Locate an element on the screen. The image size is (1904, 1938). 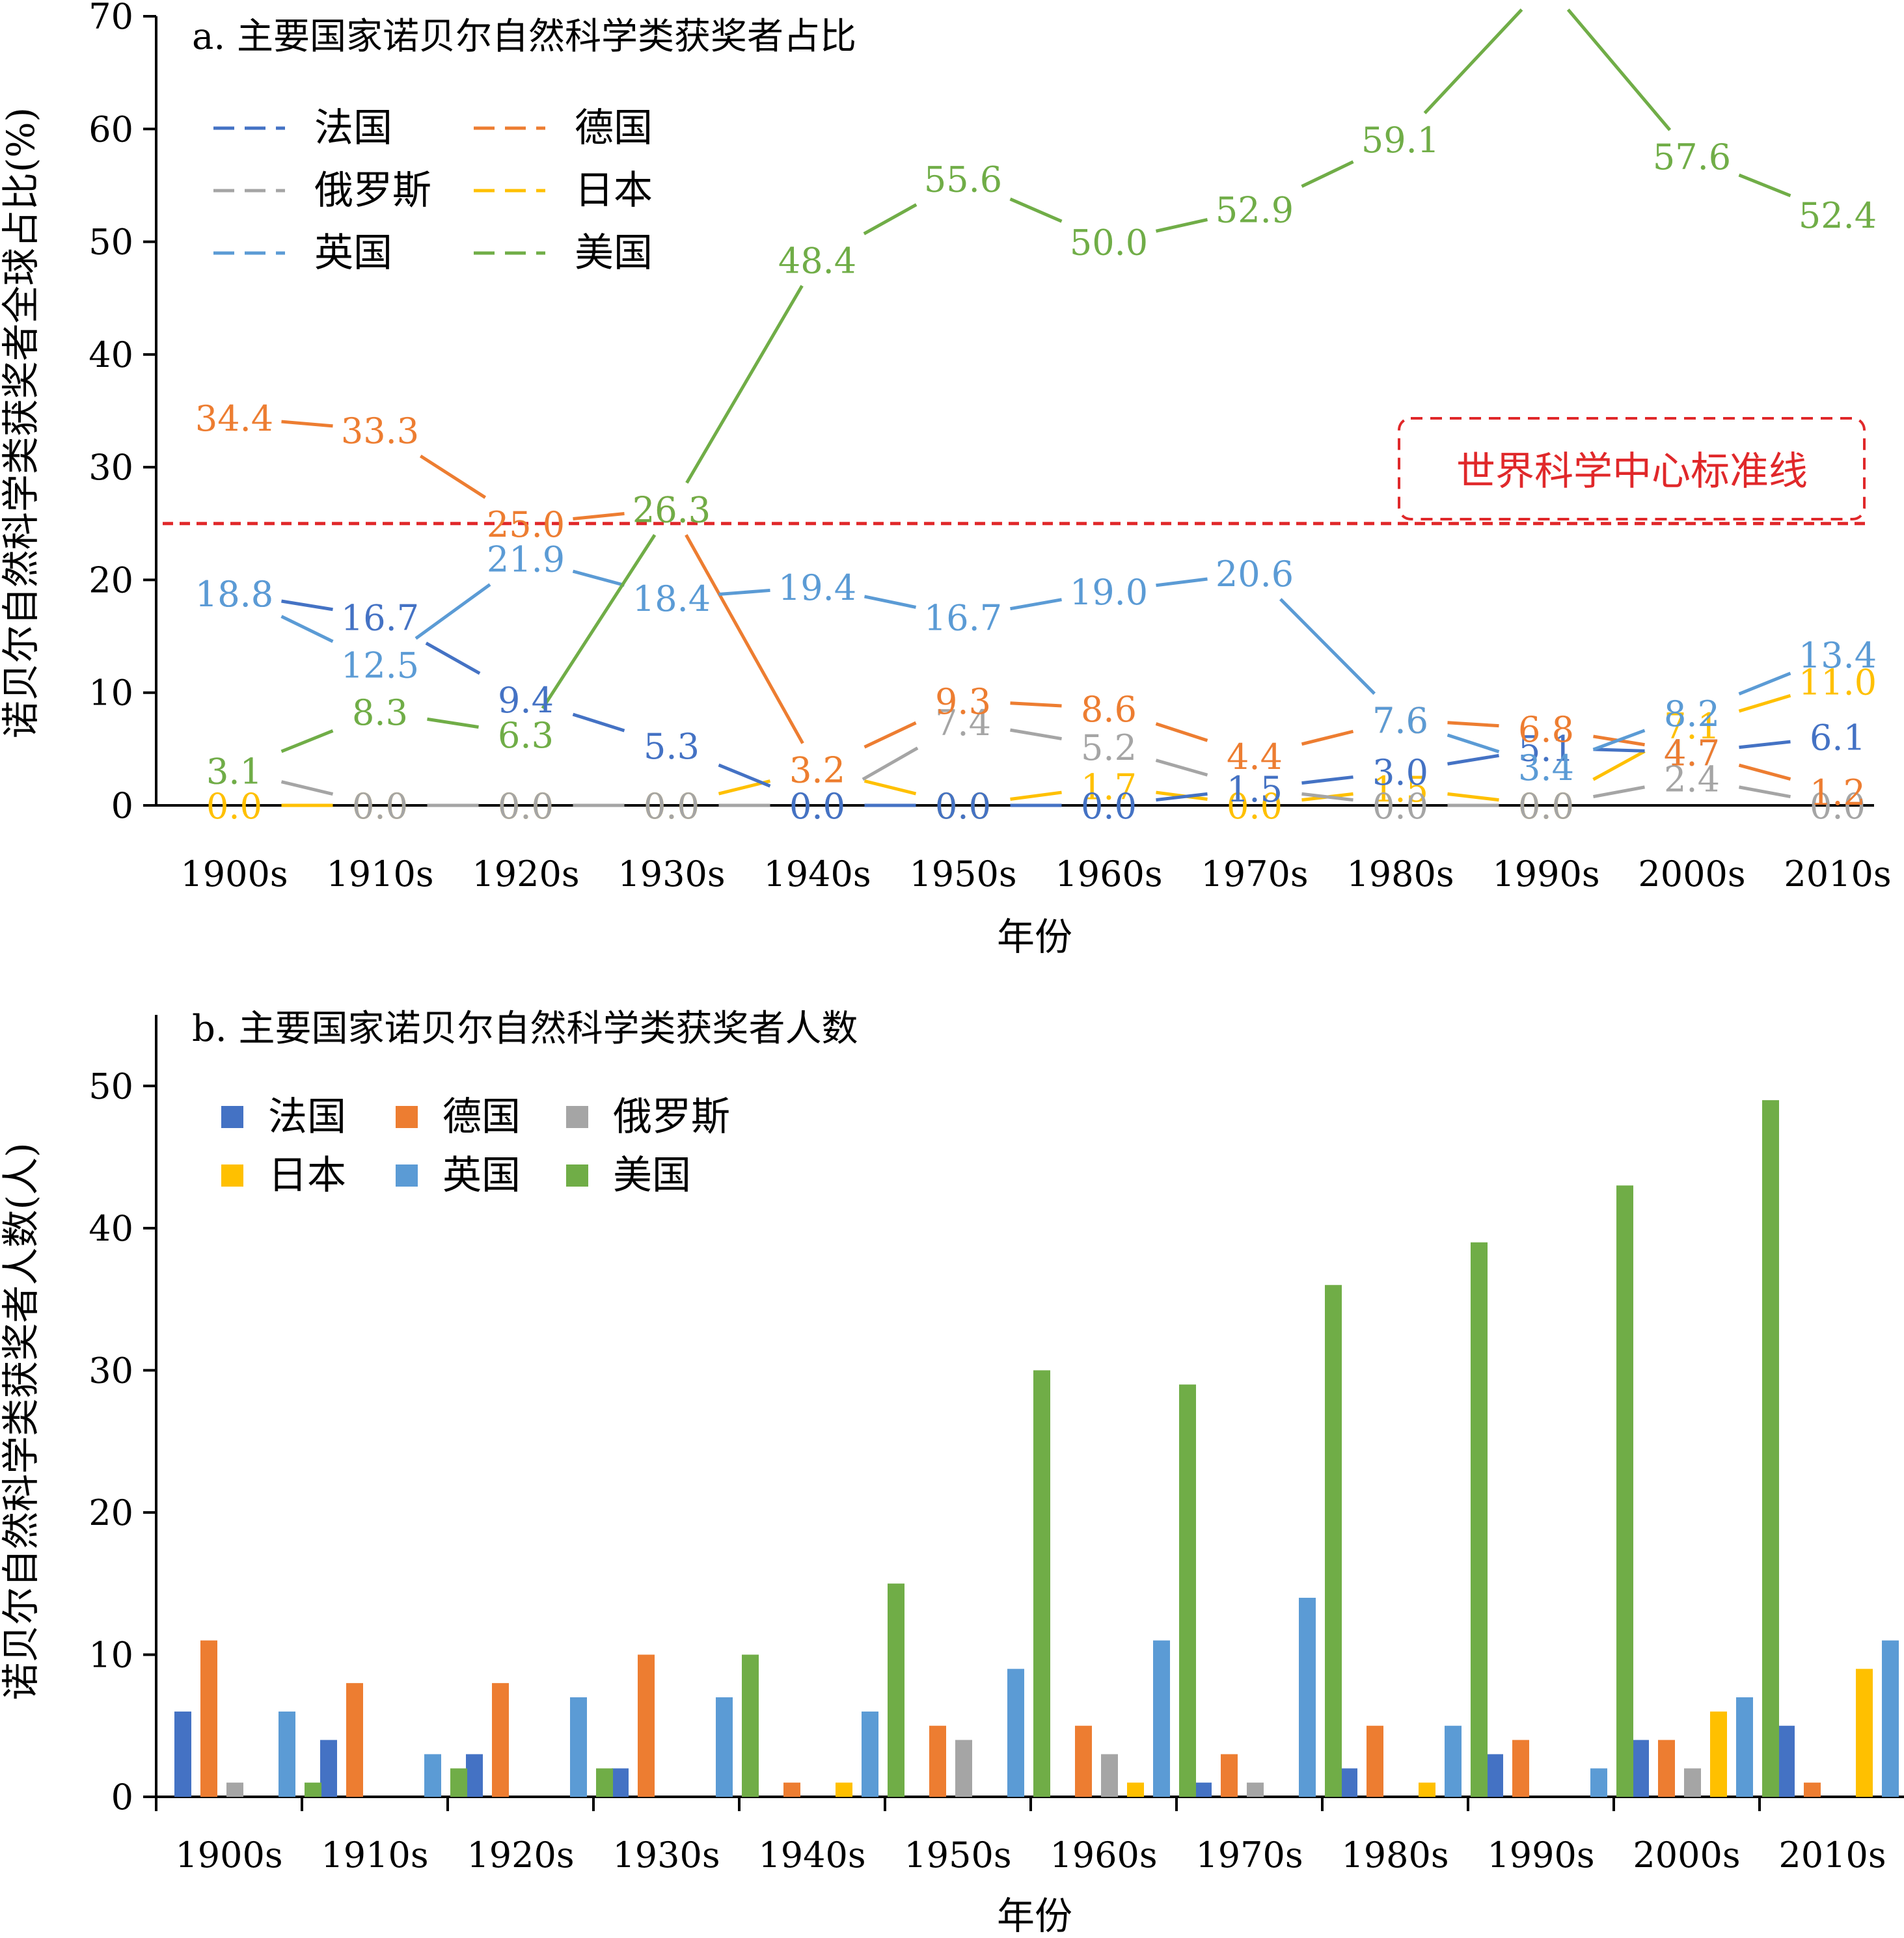
data-label-俄罗斯-2010s: 0.0 is located at coordinates (1838, 806).